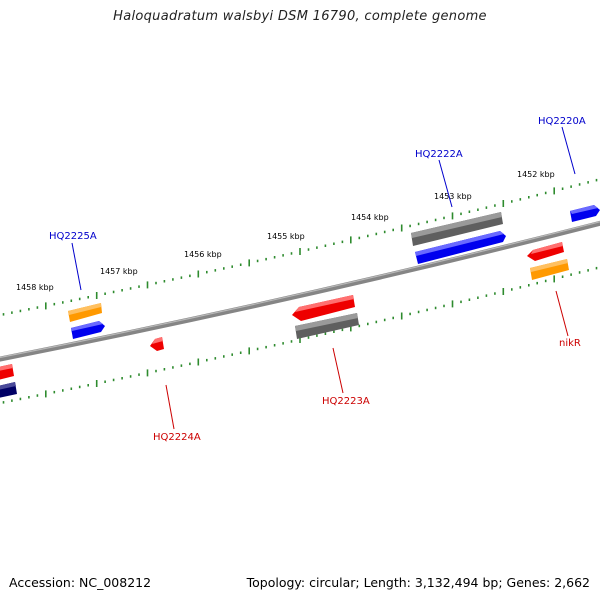  What do you see at coordinates (8, 390) in the screenshot?
I see `feature-left-navy` at bounding box center [8, 390].